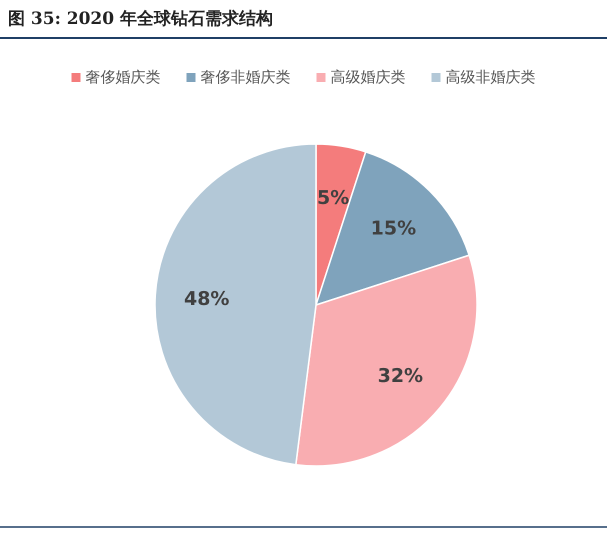 This screenshot has height=559, width=607. What do you see at coordinates (491, 77) in the screenshot?
I see `legend-label: 高级非婚庆类` at bounding box center [491, 77].